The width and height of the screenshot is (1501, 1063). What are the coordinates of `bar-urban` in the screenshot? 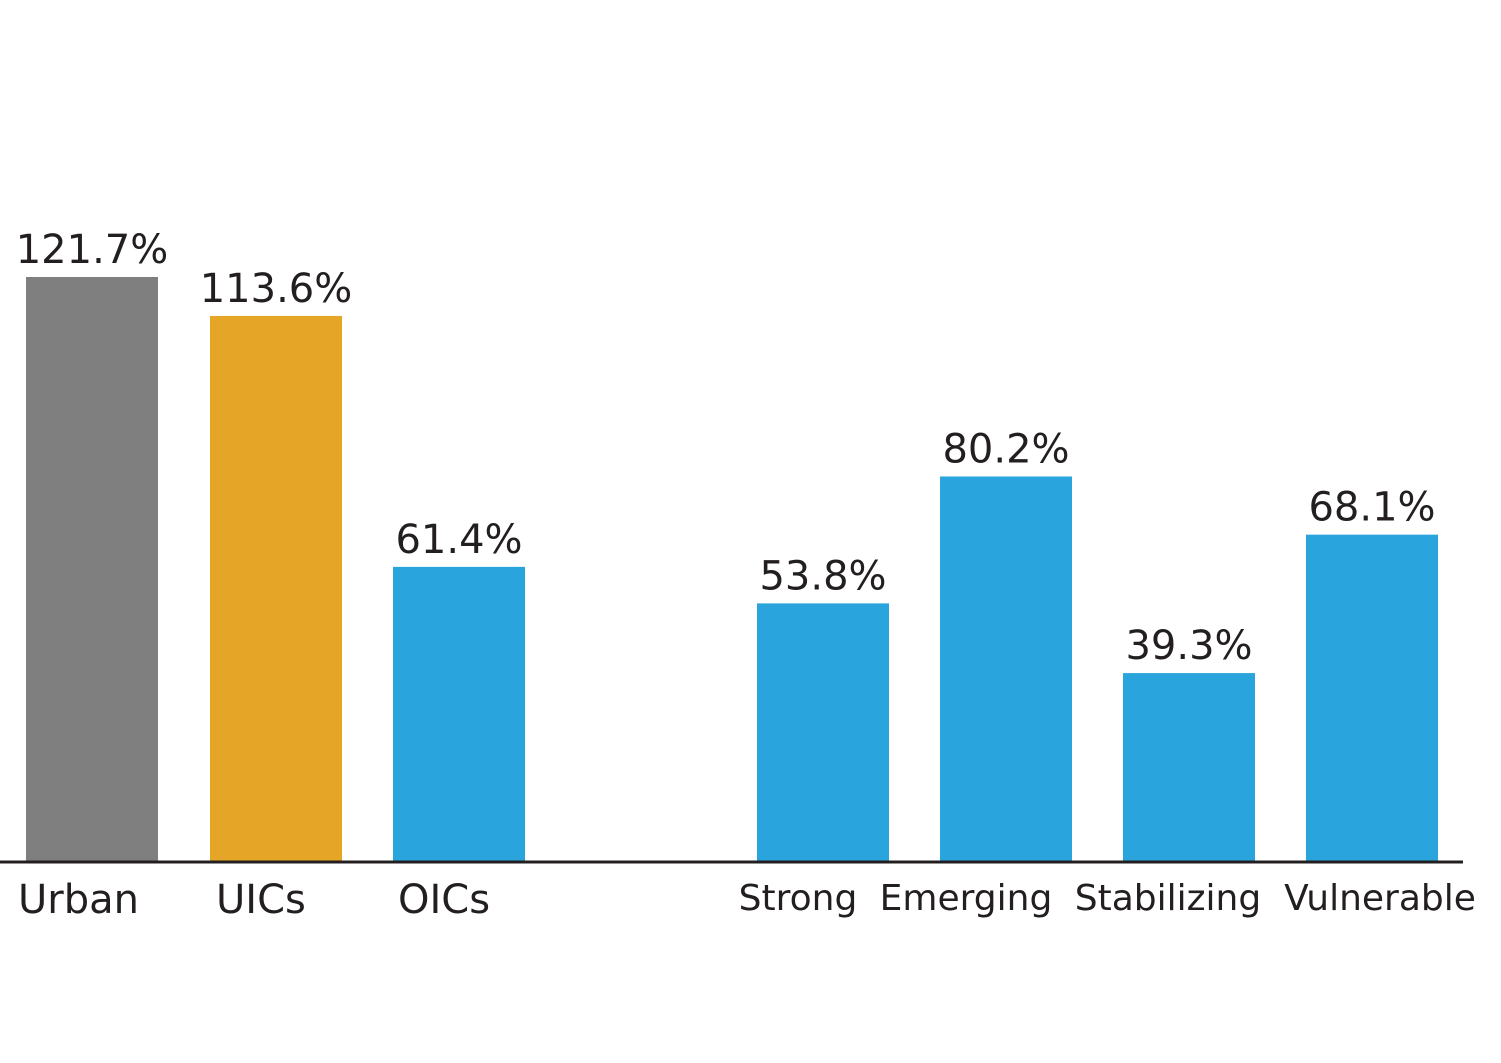 It's located at (92, 569).